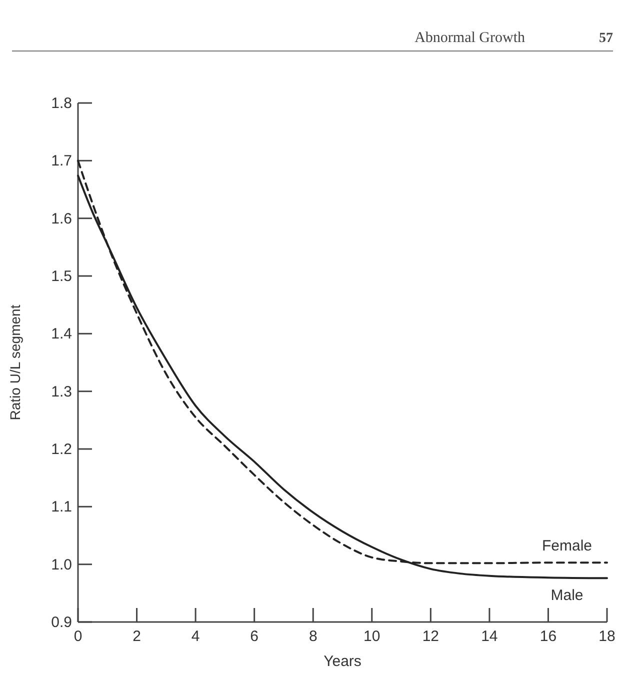 This screenshot has height=674, width=621. Describe the element at coordinates (372, 636) in the screenshot. I see `x-tick-label: 10` at that location.